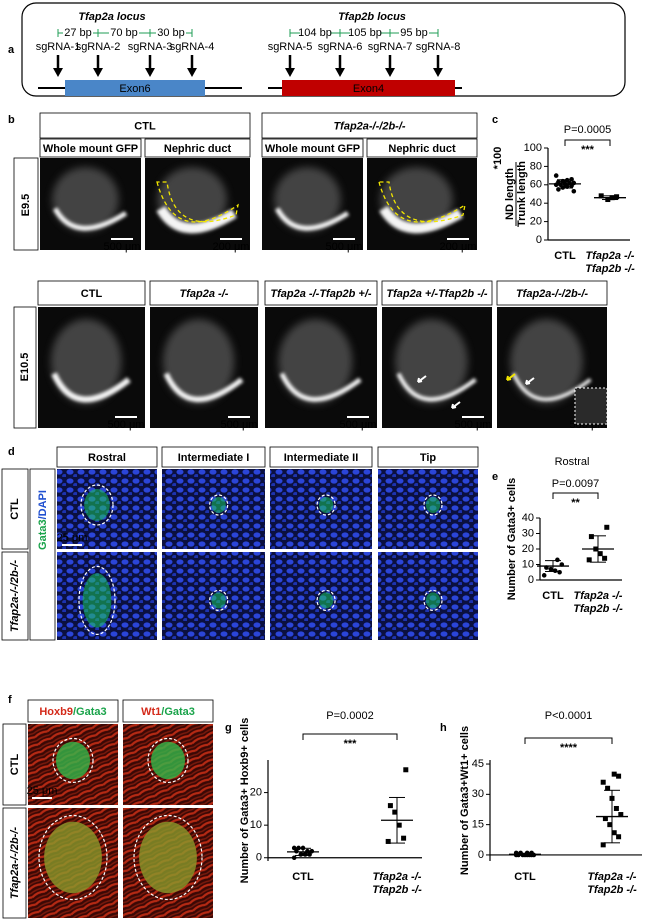 The image size is (650, 922). I want to click on p-value: P<0.0001, so click(568, 716).